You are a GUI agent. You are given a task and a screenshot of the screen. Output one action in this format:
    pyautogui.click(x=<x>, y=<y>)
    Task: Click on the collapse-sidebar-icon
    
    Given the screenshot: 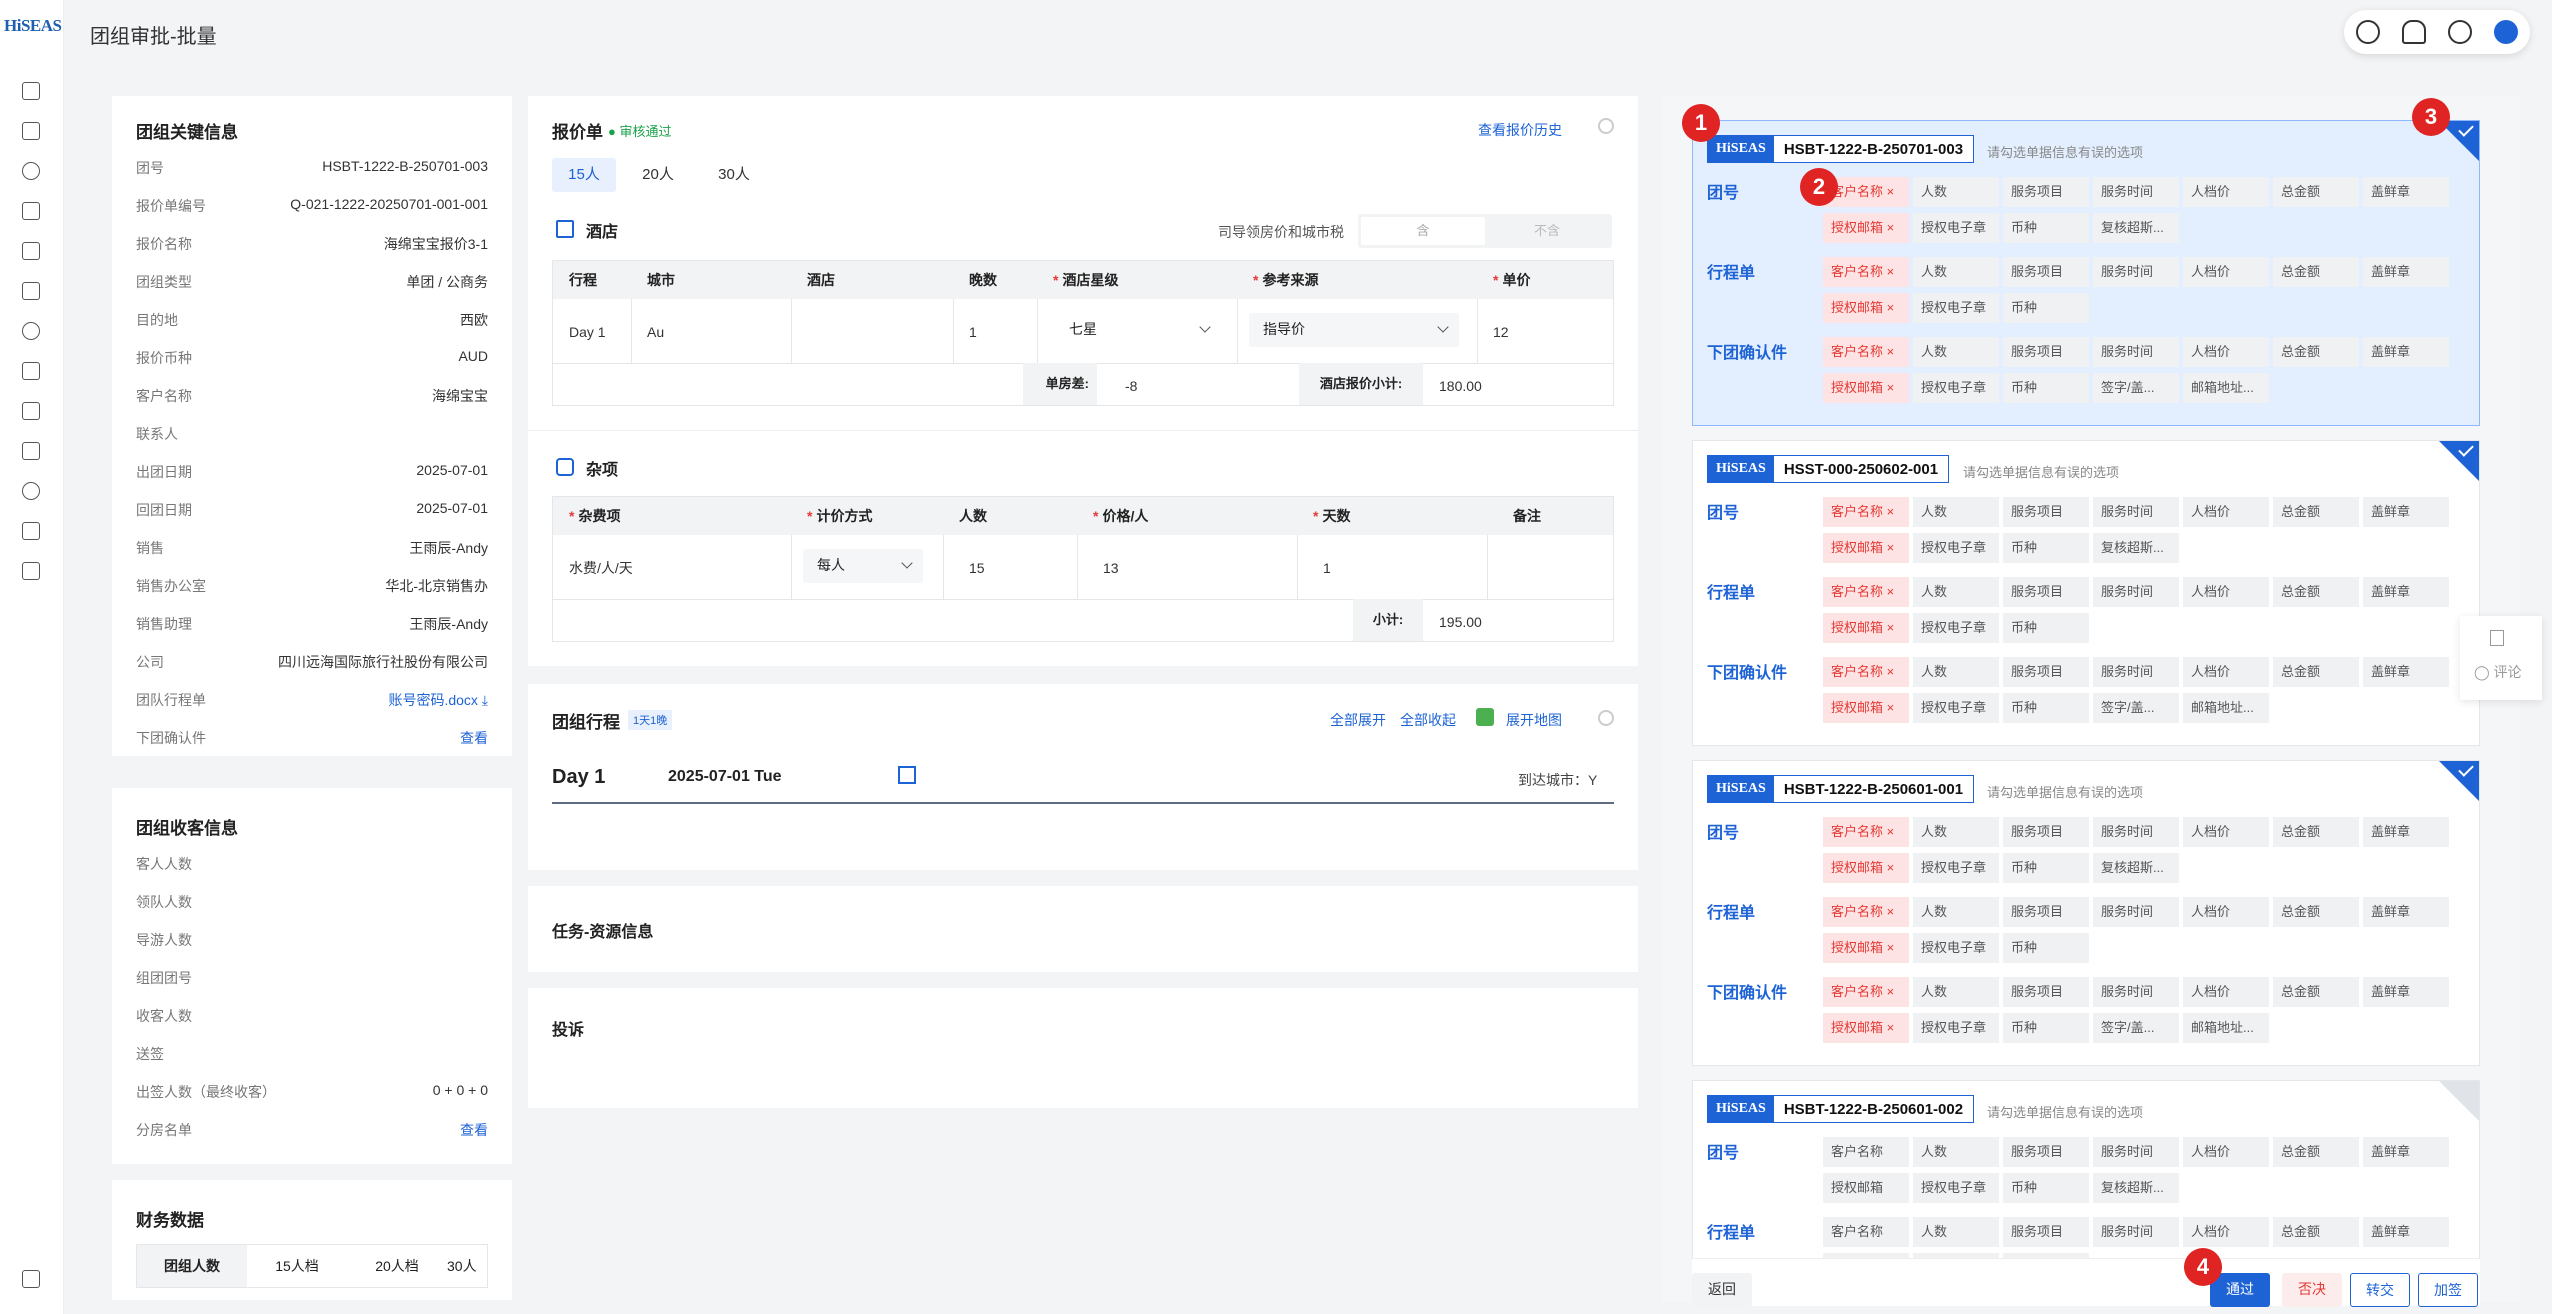 What is the action you would take?
    pyautogui.click(x=31, y=1279)
    